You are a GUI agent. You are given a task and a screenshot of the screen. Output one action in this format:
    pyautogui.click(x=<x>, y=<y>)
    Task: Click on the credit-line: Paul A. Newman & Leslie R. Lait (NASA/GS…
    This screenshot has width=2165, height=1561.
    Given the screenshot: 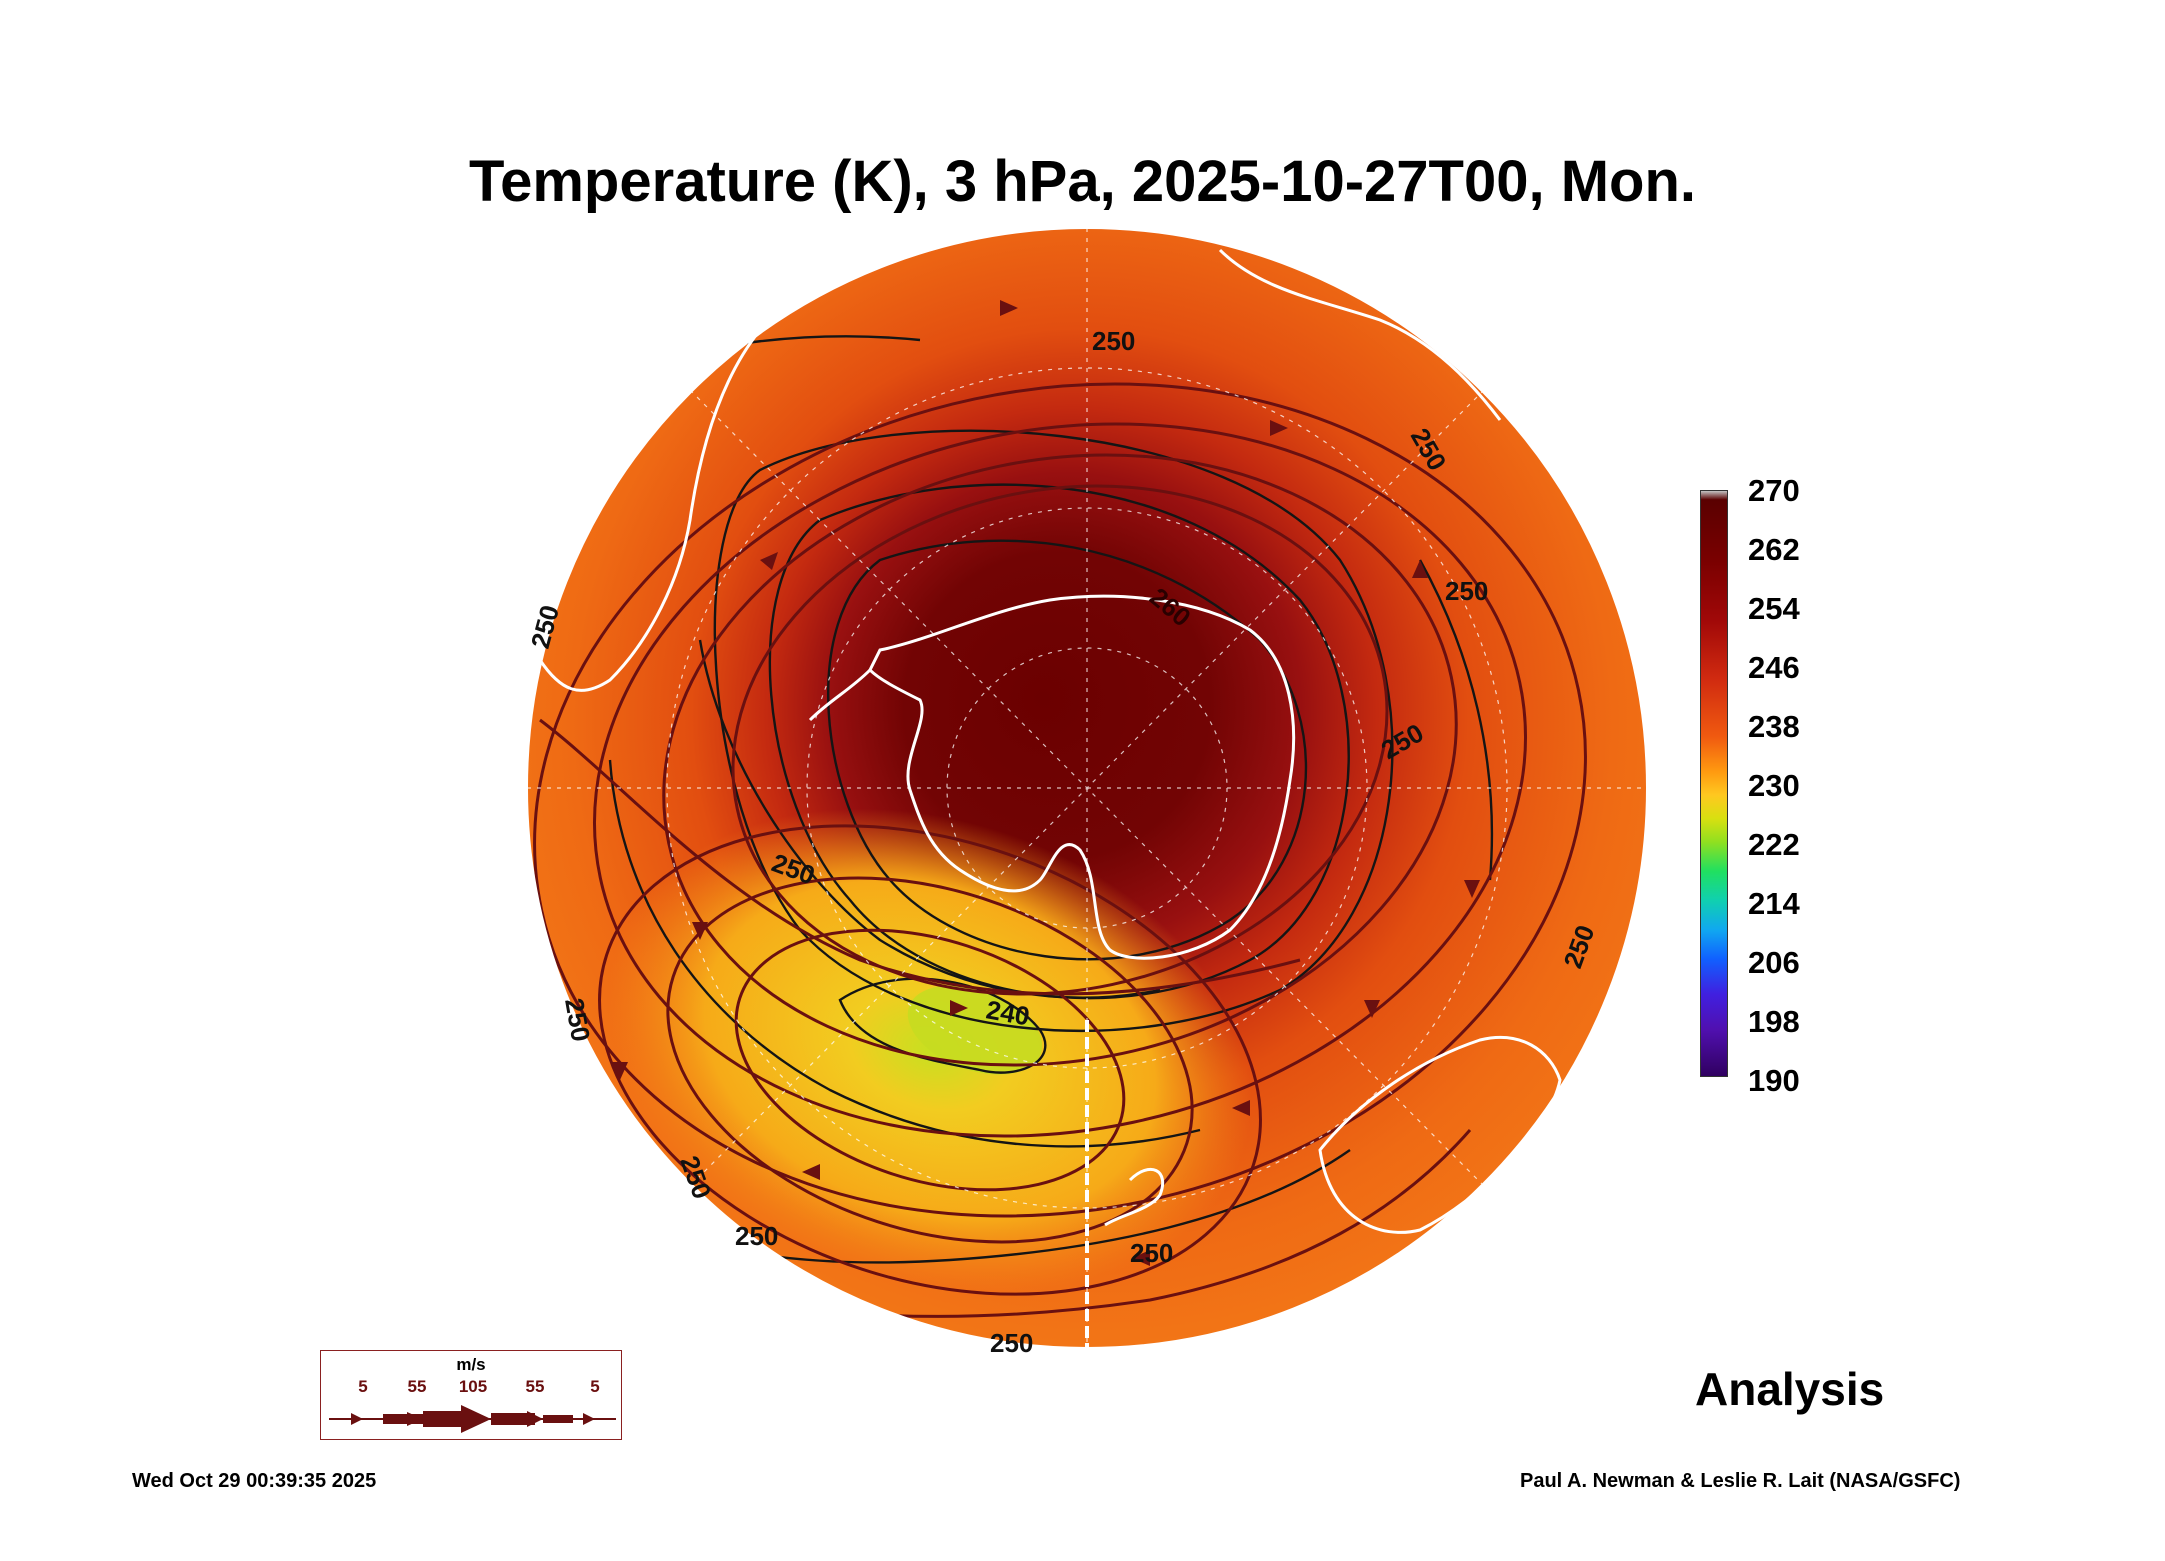 What is the action you would take?
    pyautogui.click(x=1740, y=1481)
    